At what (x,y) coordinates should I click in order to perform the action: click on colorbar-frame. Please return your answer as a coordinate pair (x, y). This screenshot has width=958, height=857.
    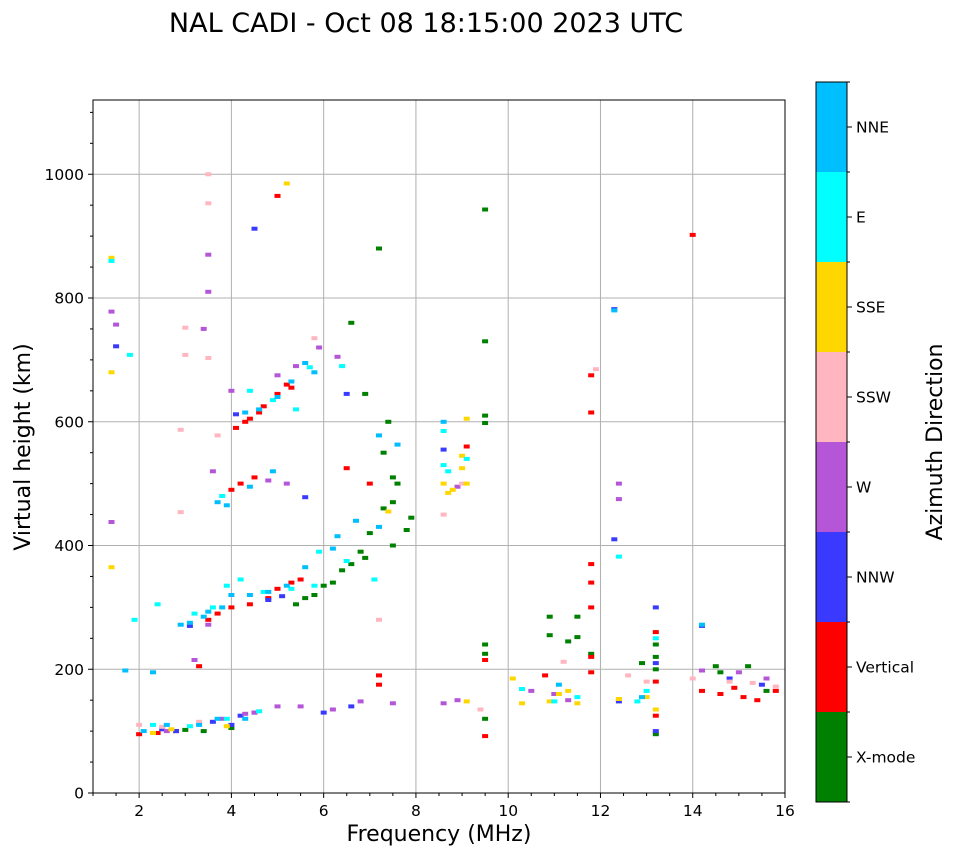
    Looking at the image, I should click on (831, 442).